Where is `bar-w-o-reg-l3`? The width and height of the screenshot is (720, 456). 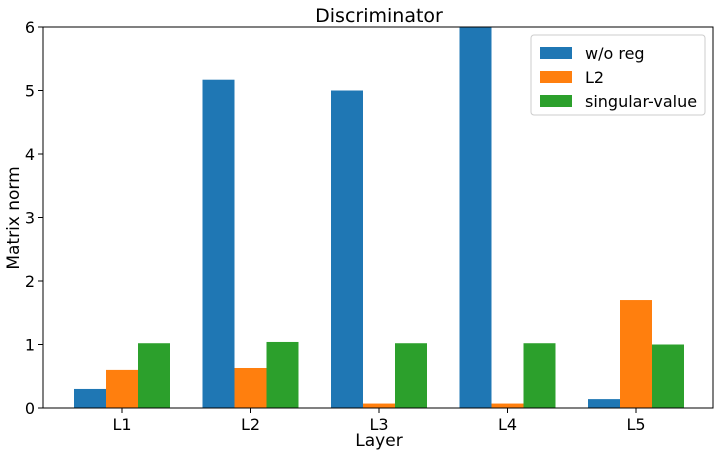
bar-w-o-reg-l3 is located at coordinates (347, 249).